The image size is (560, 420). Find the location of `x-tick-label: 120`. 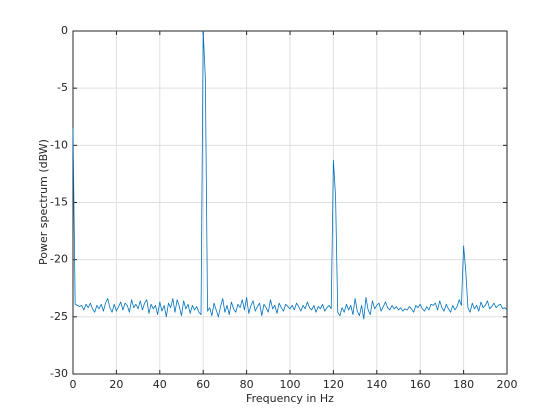

x-tick-label: 120 is located at coordinates (333, 384).